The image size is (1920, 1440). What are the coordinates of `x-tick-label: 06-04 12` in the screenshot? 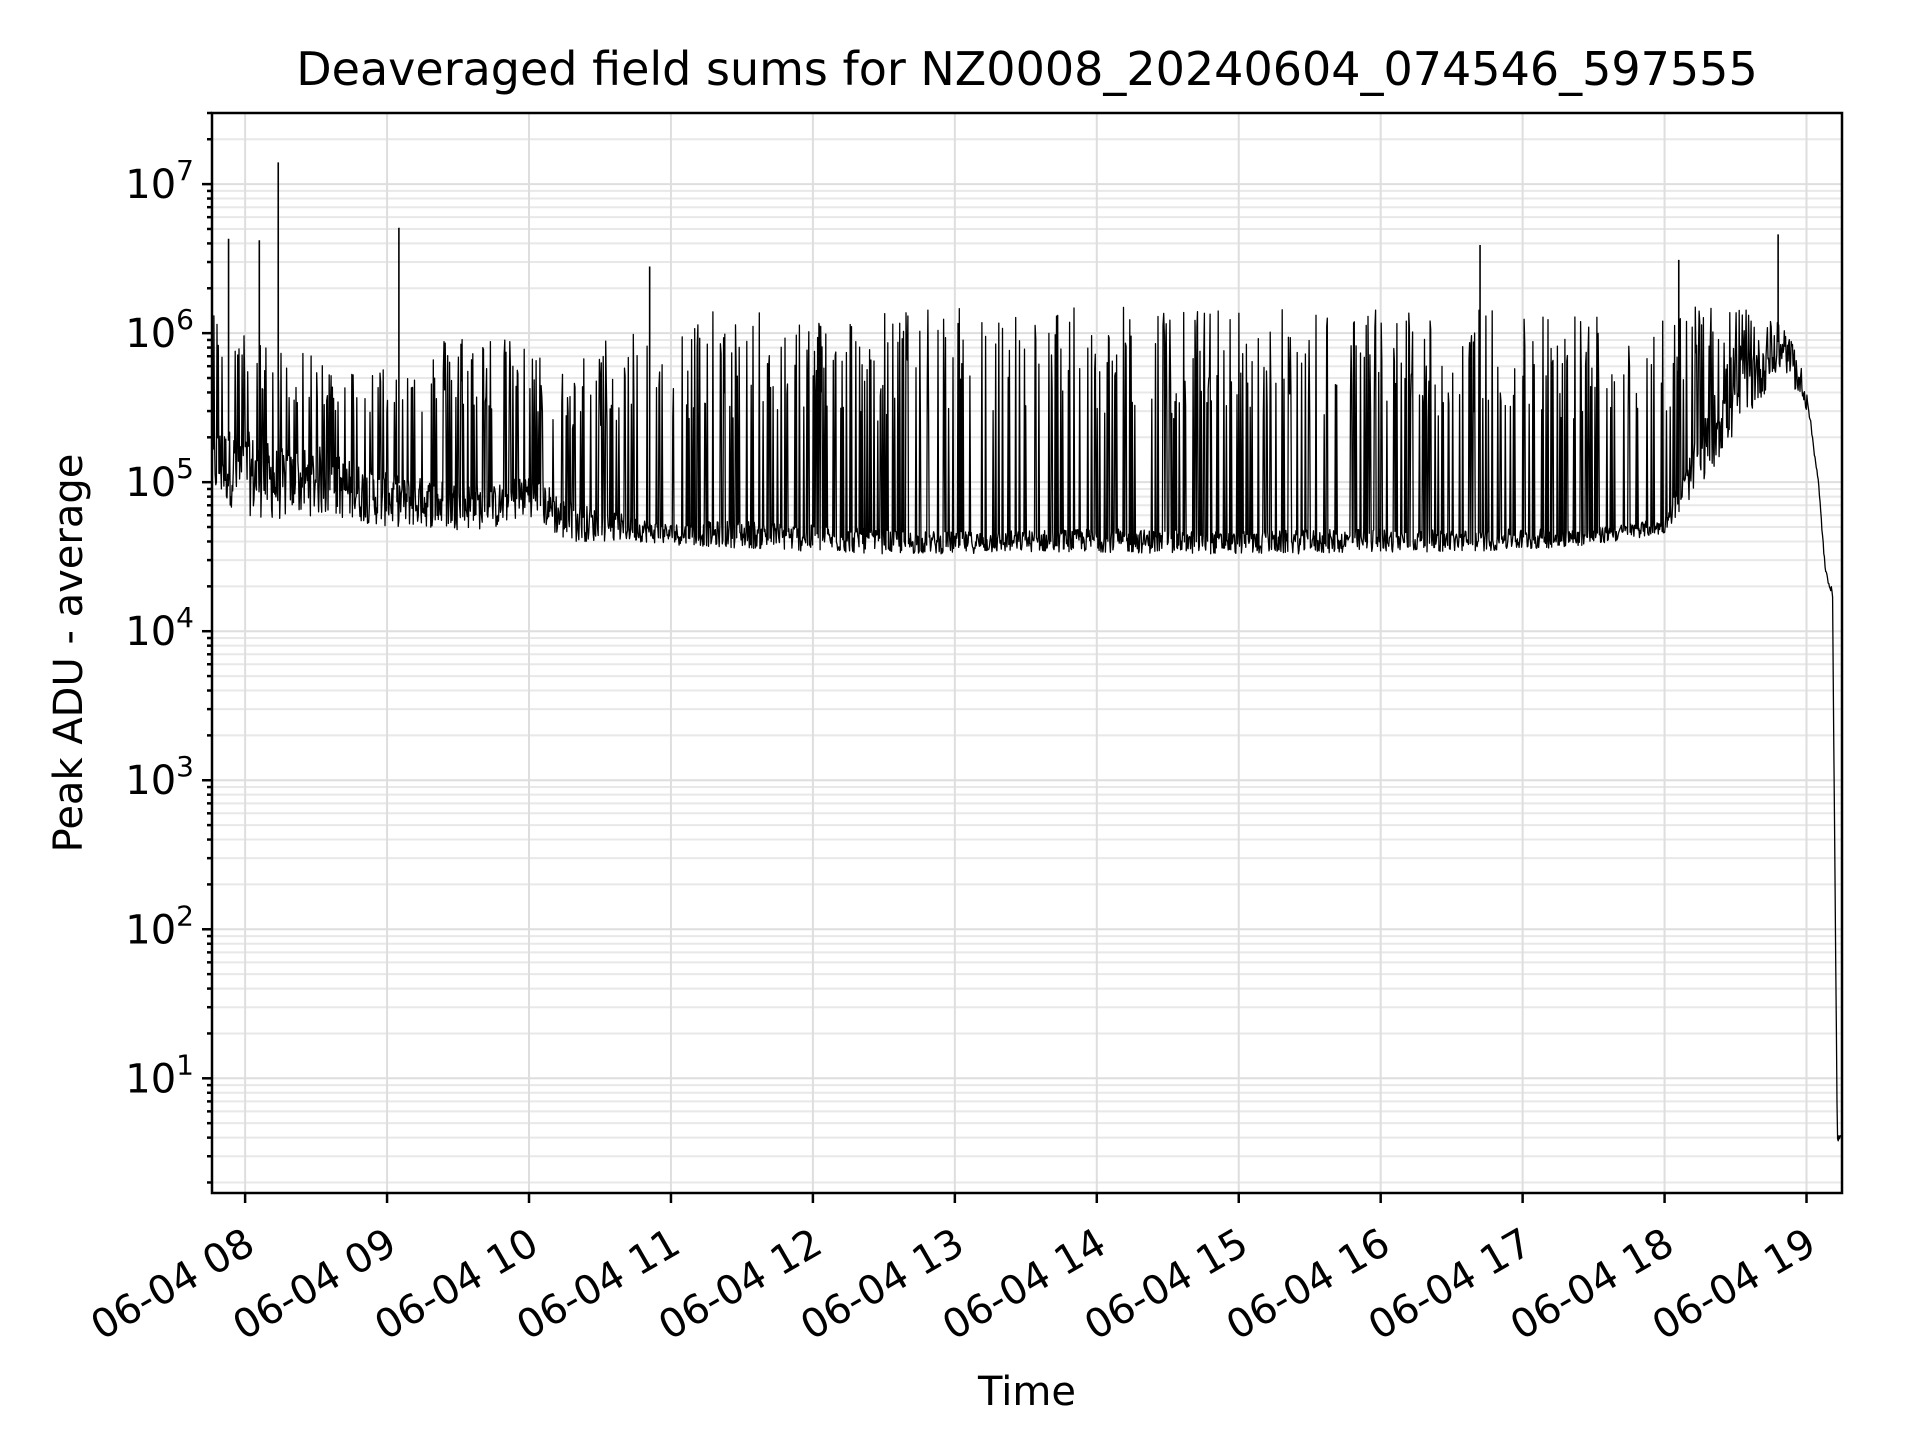 It's located at (740, 1285).